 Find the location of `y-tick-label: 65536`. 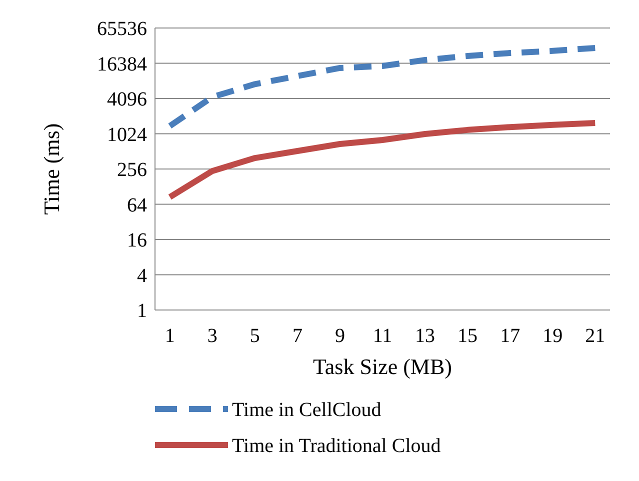

y-tick-label: 65536 is located at coordinates (122, 29).